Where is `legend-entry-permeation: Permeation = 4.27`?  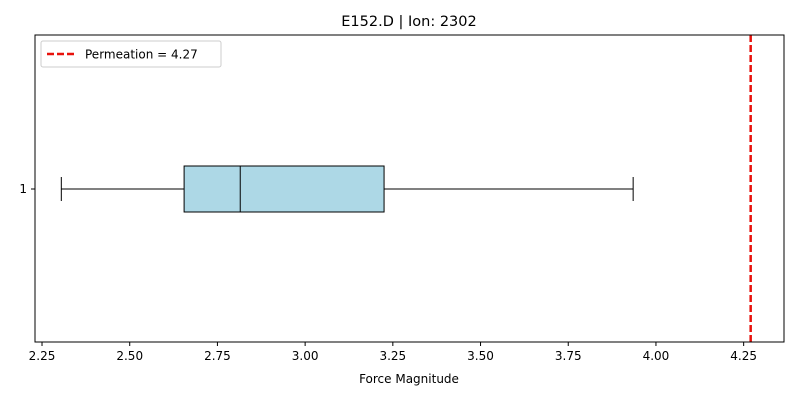 legend-entry-permeation: Permeation = 4.27 is located at coordinates (141, 55).